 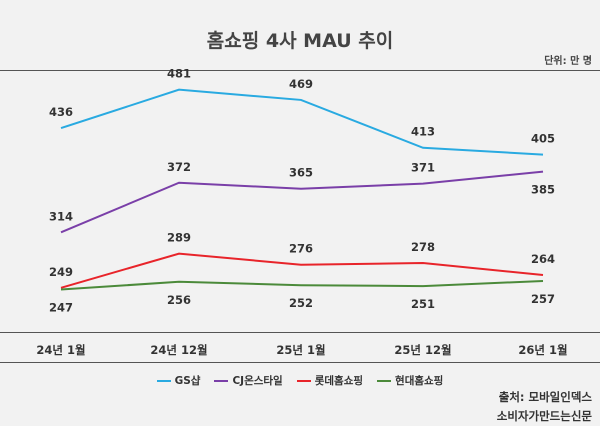 I want to click on axis-rule, so click(x=300, y=332).